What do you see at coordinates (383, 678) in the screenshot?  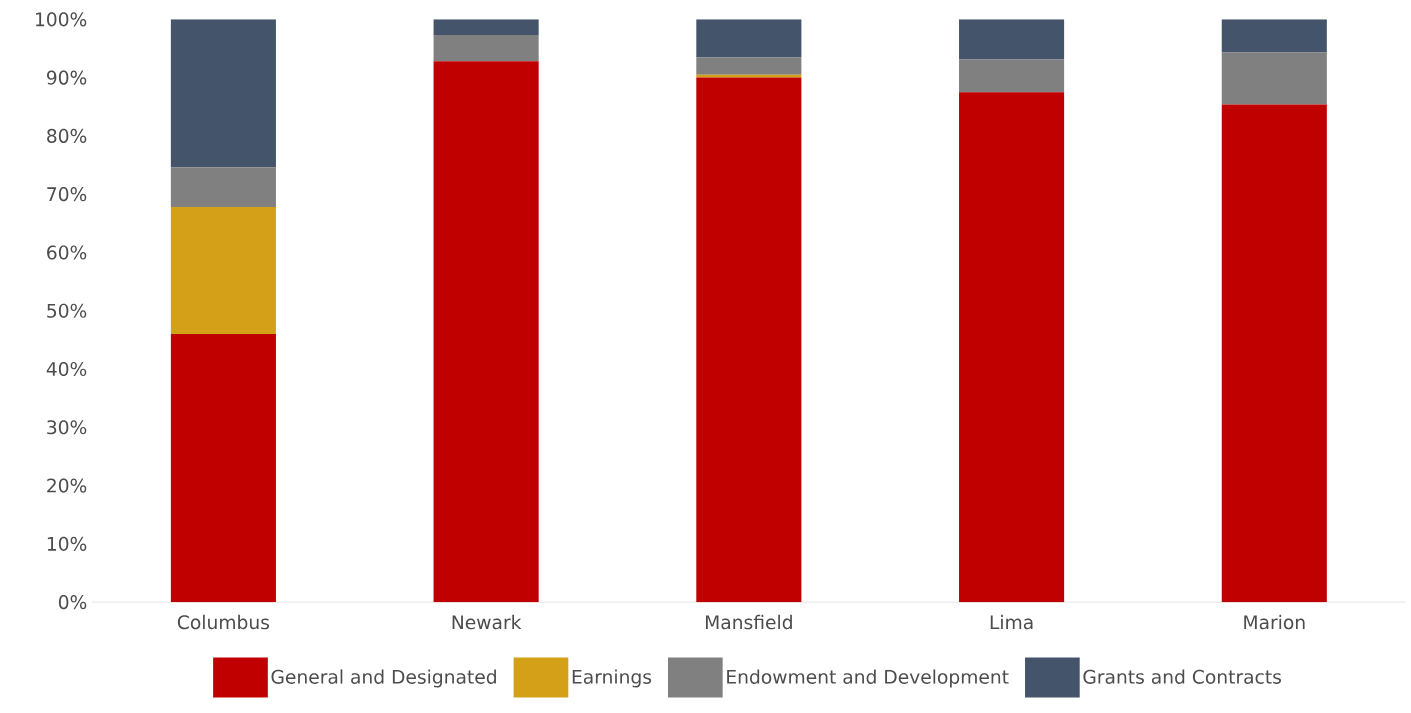 I see `legend-label: General and Designated` at bounding box center [383, 678].